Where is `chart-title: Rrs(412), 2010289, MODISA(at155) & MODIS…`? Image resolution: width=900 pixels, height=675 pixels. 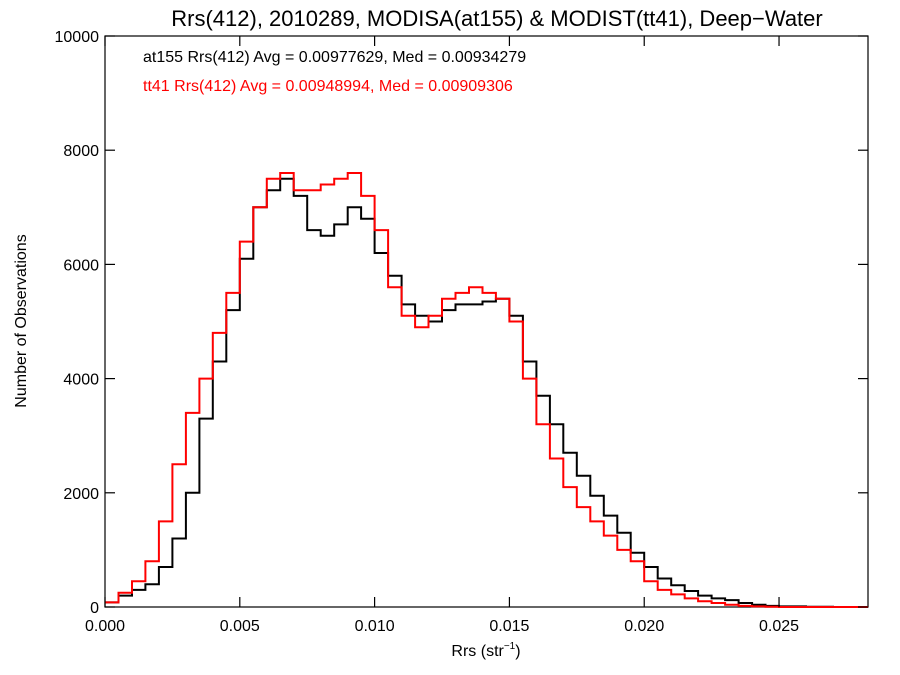 chart-title: Rrs(412), 2010289, MODISA(at155) & MODIS… is located at coordinates (496, 18).